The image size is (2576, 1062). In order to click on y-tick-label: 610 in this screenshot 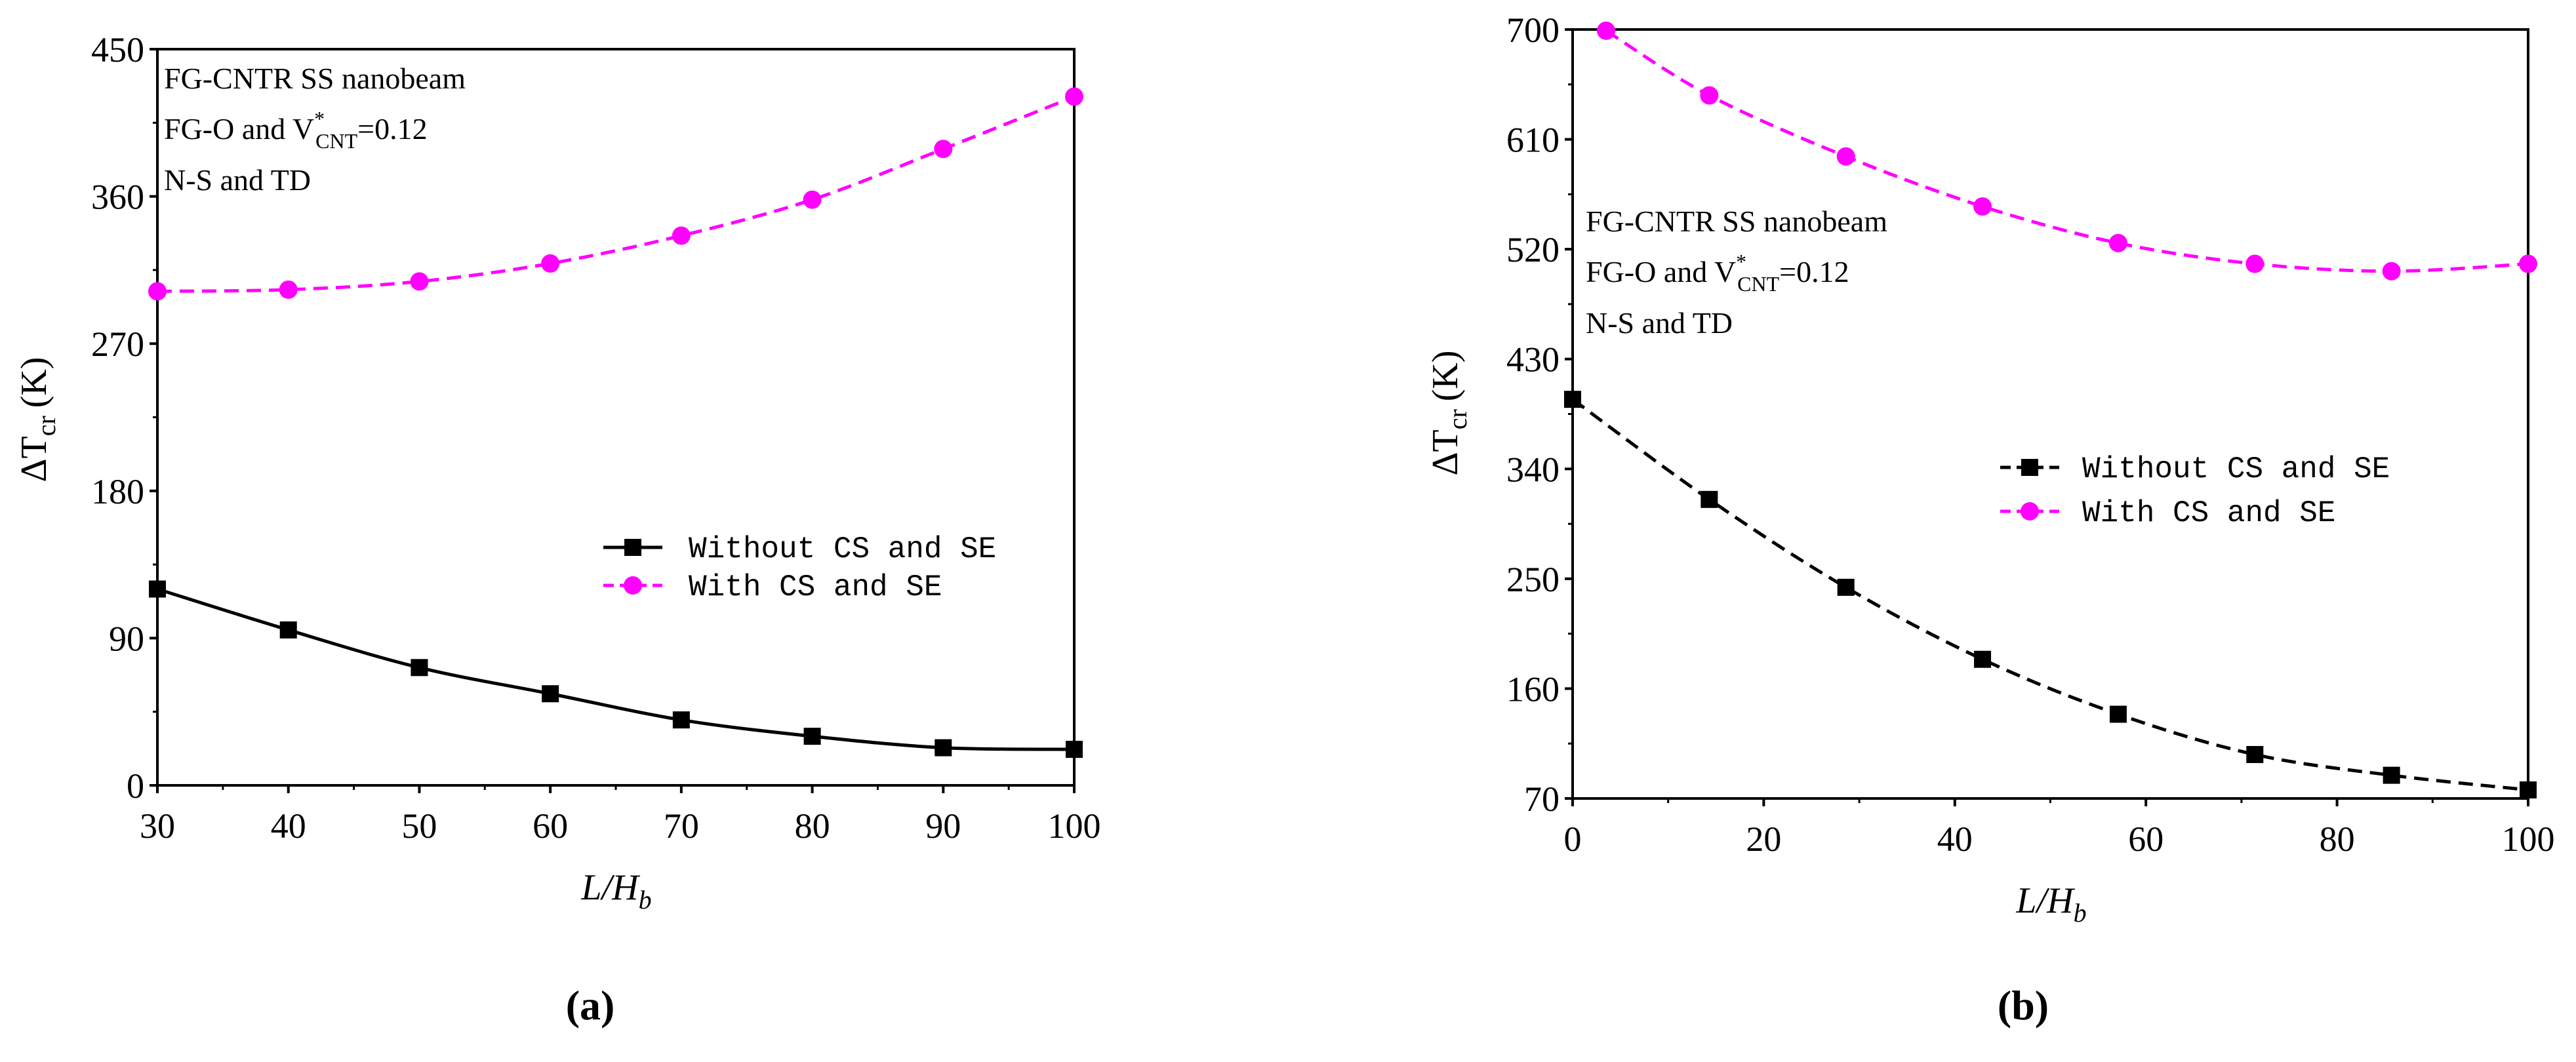, I will do `click(1533, 140)`.